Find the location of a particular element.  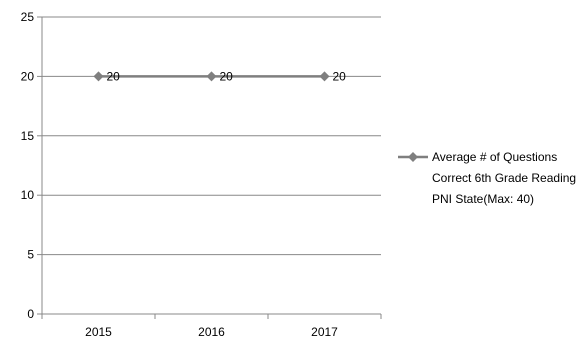

legend-label-line-3: PNI State(Max: 40) is located at coordinates (483, 199).